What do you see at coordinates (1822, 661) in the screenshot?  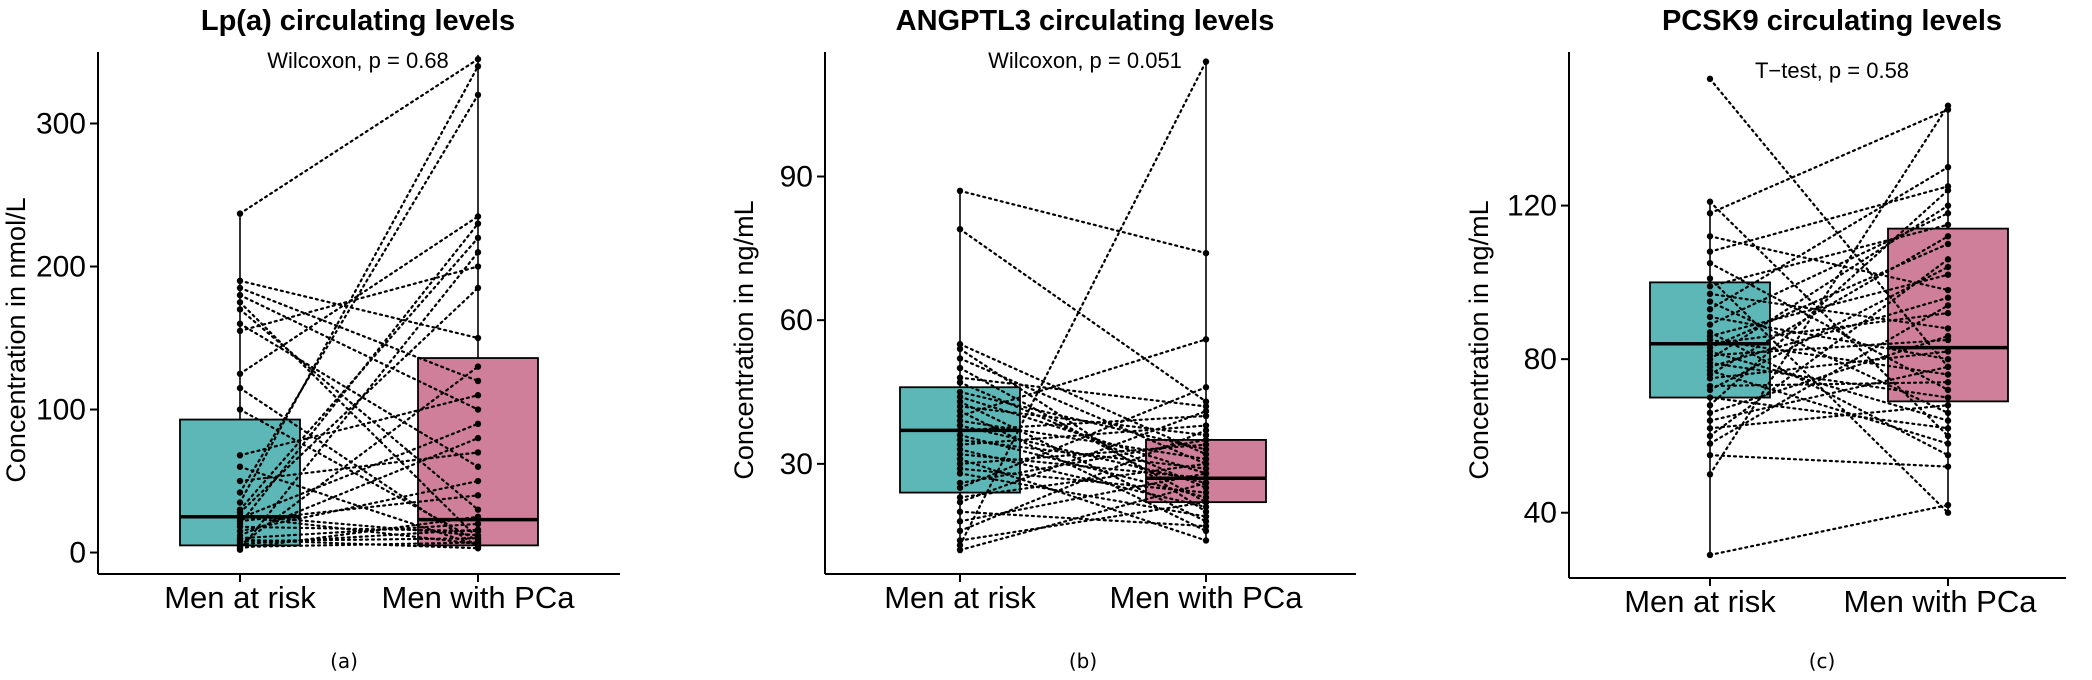 I see `panel-caption: (c)` at bounding box center [1822, 661].